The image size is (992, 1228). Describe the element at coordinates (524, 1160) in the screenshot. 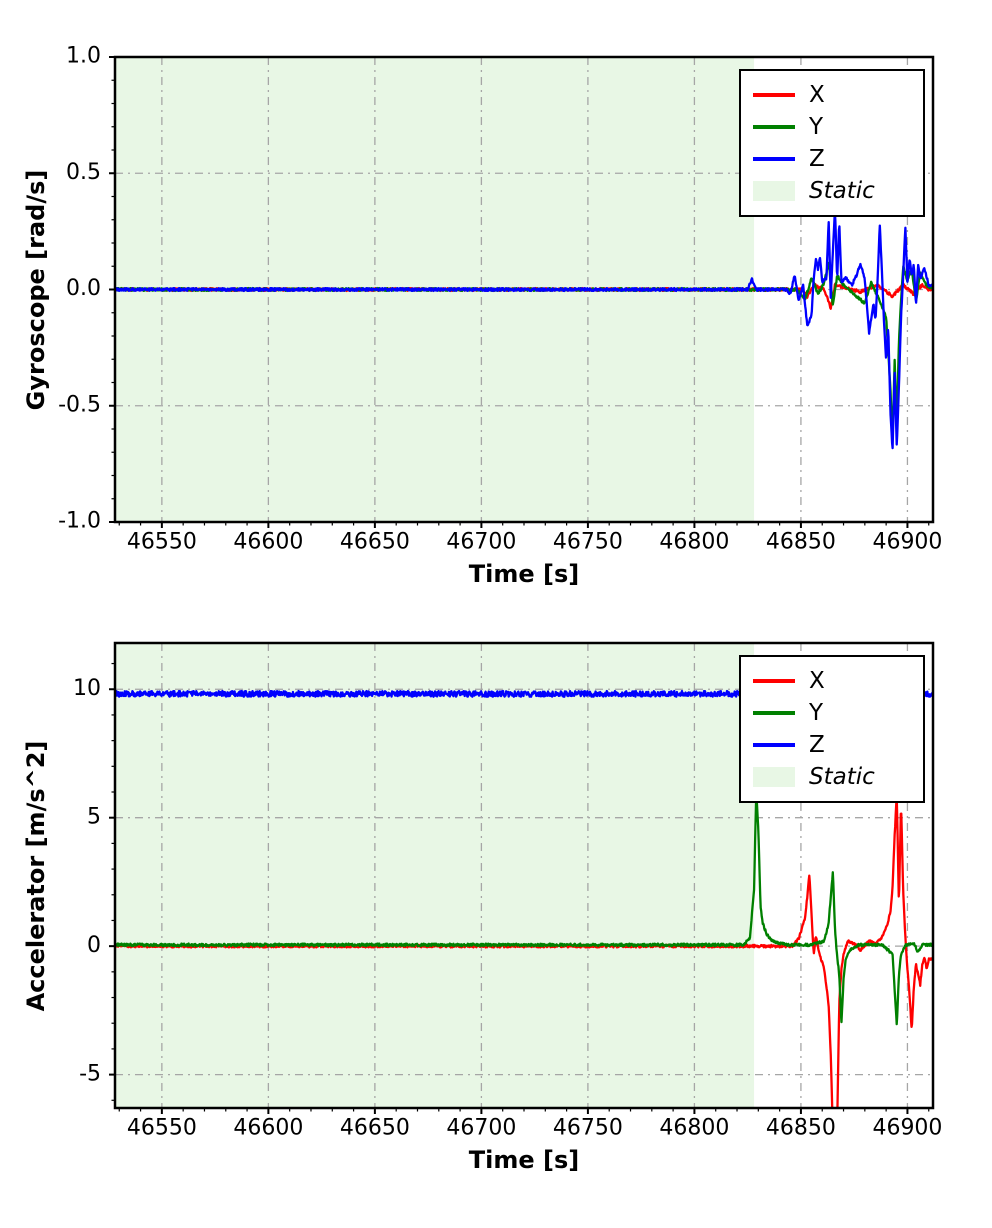

I see `accelerator-xaxis-label: Time [s]` at that location.